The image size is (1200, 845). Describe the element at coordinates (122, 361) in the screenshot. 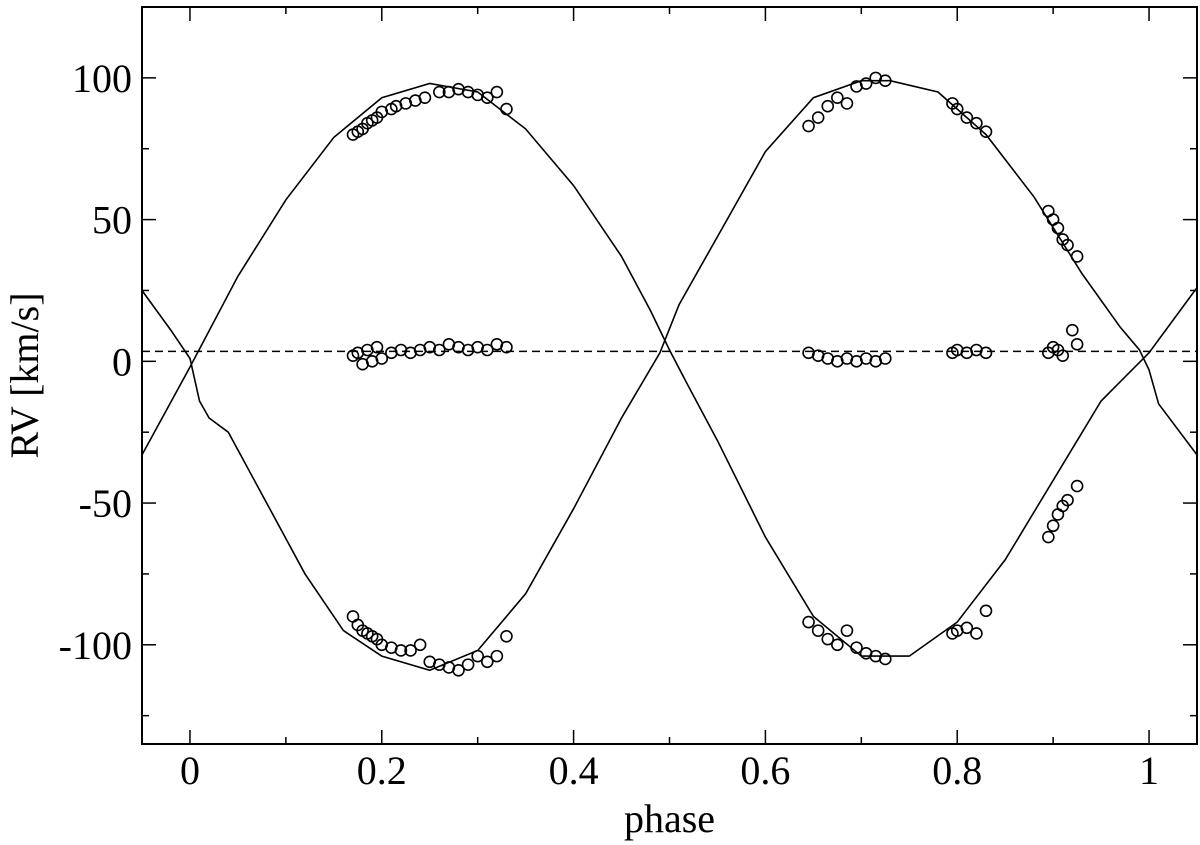

I see `y-tick-label: 0` at that location.